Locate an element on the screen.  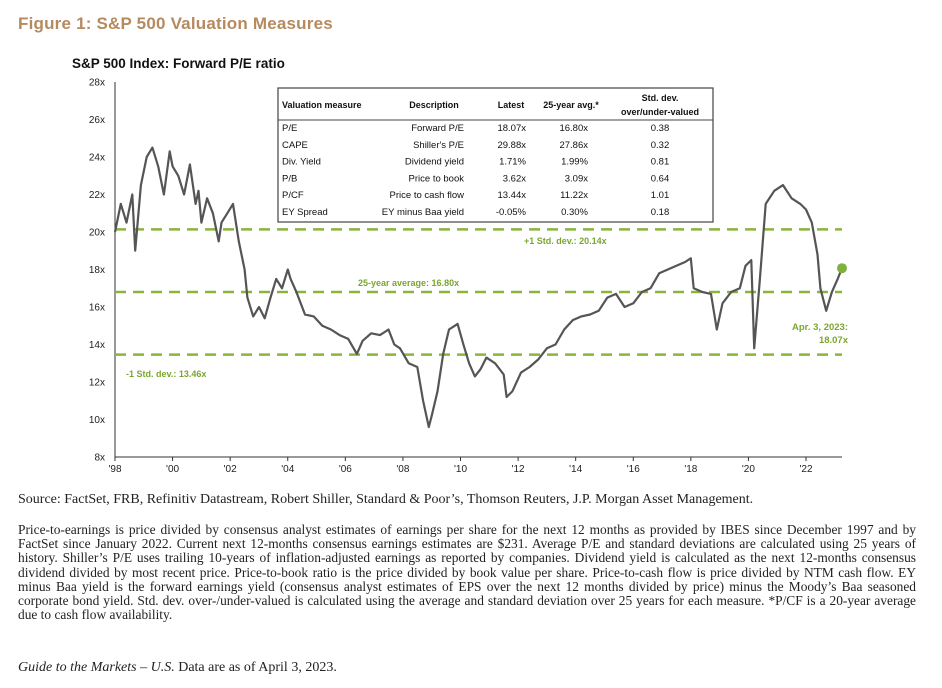
table-cell: P/CF is located at coordinates (293, 195).